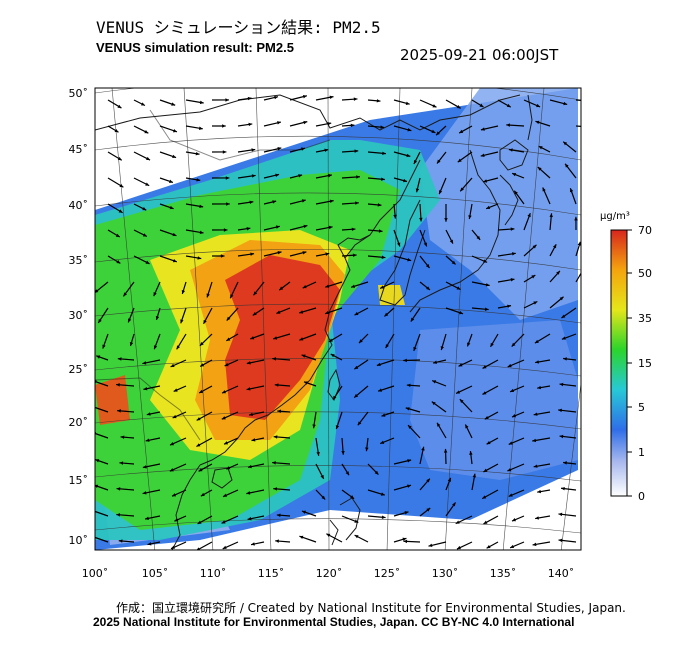 Image resolution: width=700 pixels, height=649 pixels. I want to click on lat-tick-label: 40˚, so click(79, 205).